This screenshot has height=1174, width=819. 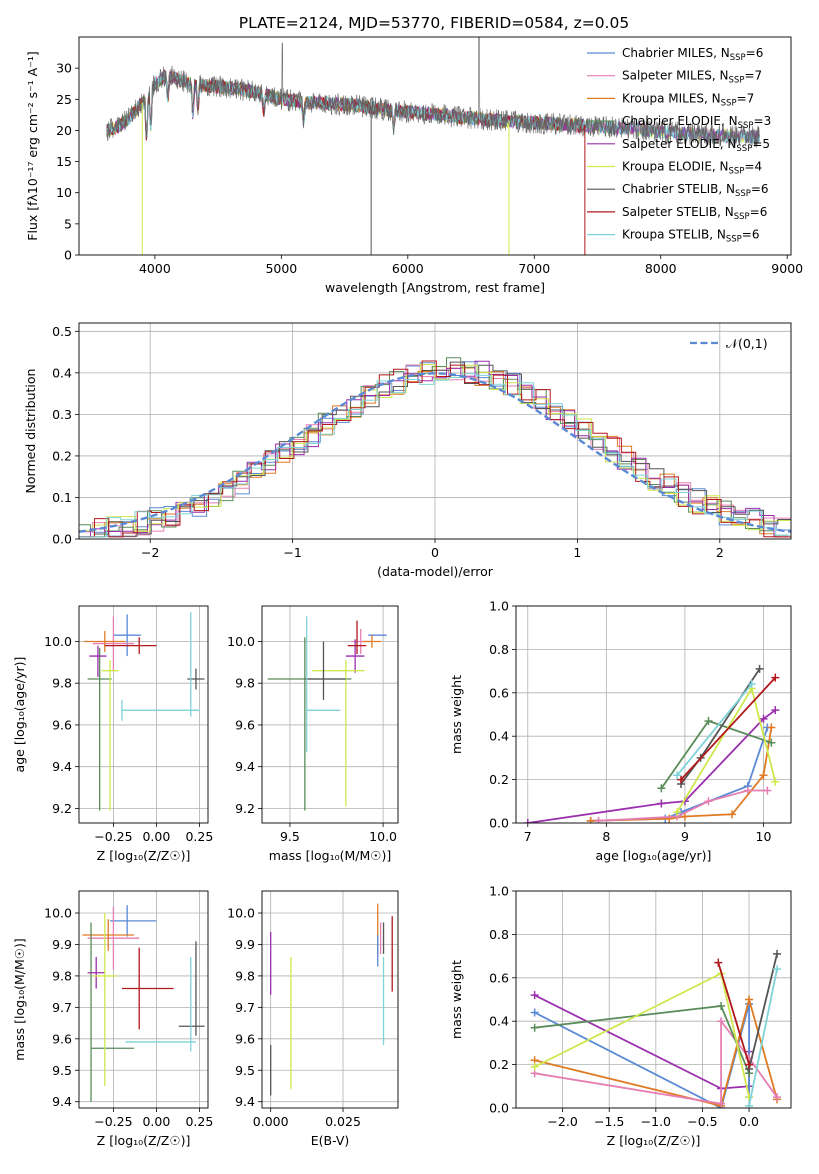 I want to click on y-tick-label: 9.2, so click(x=245, y=808).